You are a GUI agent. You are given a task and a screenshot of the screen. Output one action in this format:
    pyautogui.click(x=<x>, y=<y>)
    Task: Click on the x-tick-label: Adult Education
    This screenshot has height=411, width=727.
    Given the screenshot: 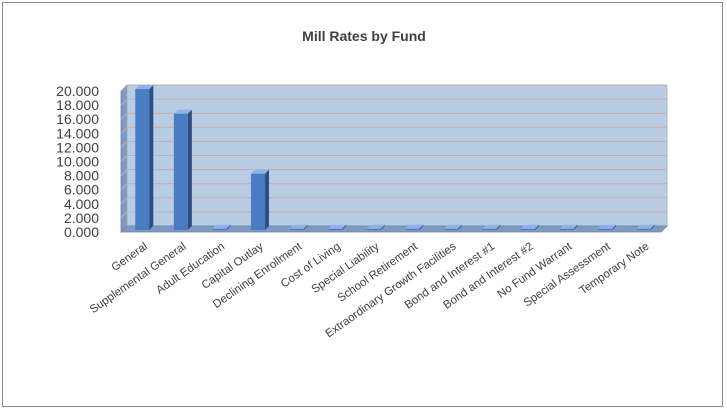 What is the action you would take?
    pyautogui.click(x=190, y=269)
    